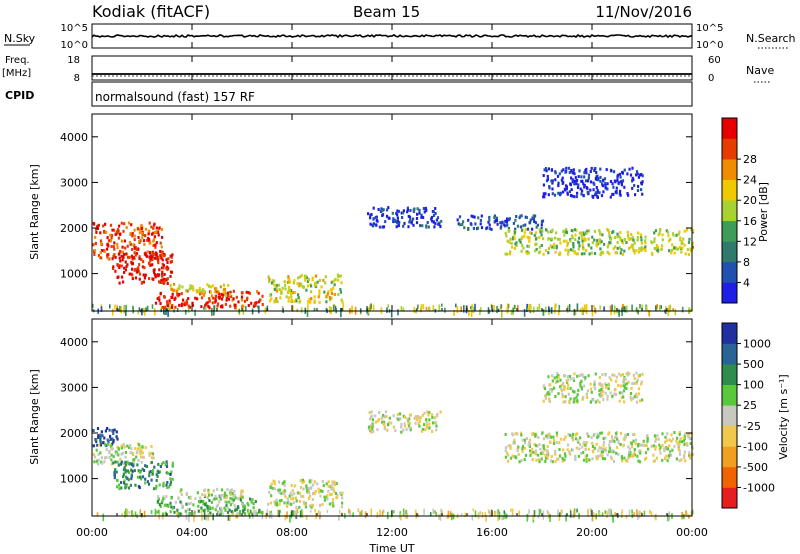  What do you see at coordinates (750, 405) in the screenshot?
I see `colorbar-tick-label: 25` at bounding box center [750, 405].